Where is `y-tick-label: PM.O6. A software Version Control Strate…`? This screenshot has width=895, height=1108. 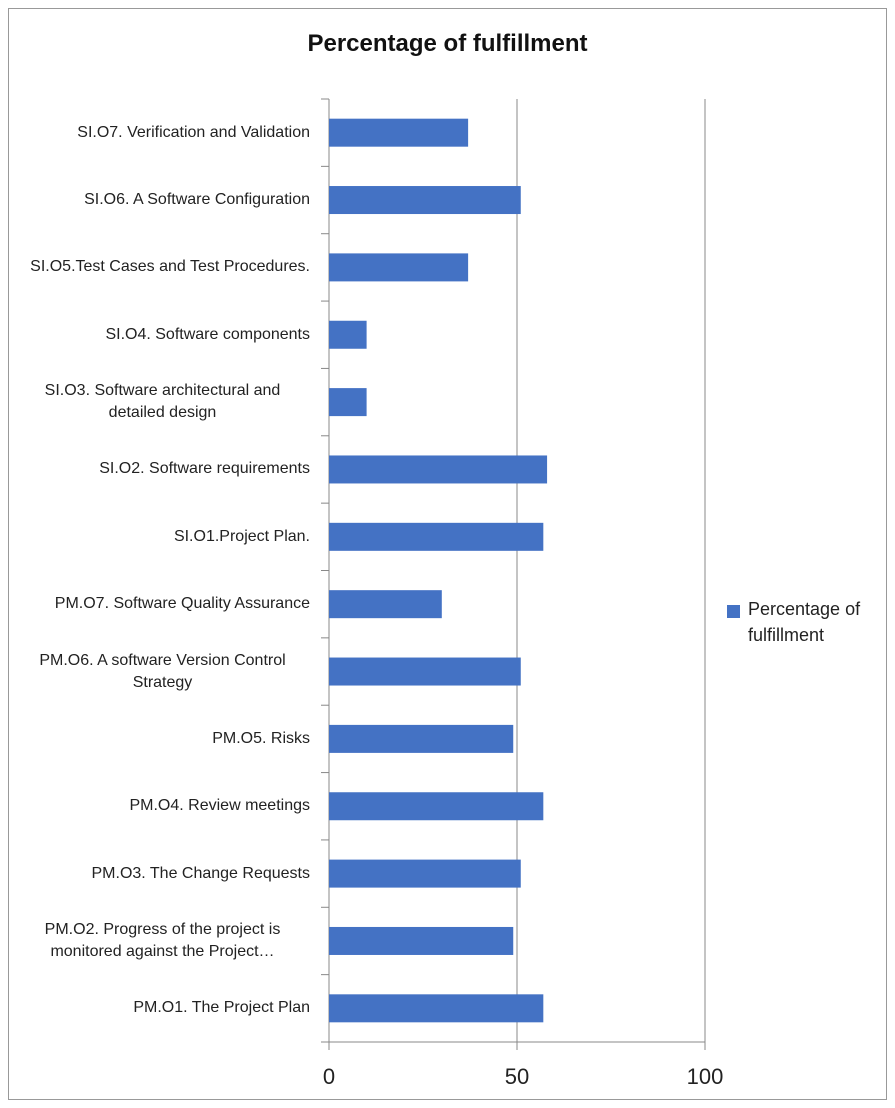 y-tick-label: PM.O6. A software Version Control Strate… is located at coordinates (160, 672).